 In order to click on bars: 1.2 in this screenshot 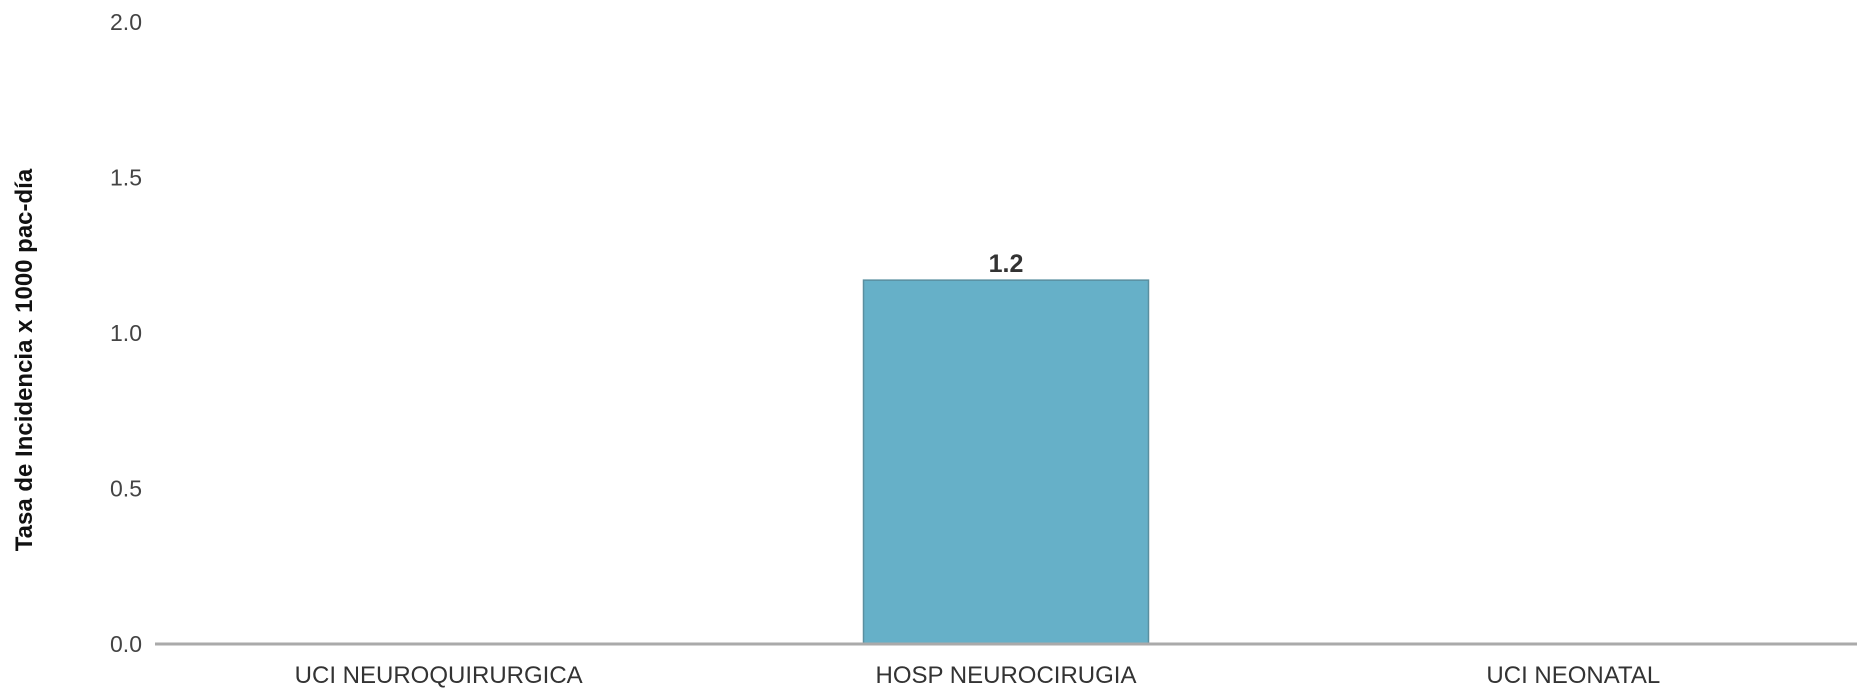, I will do `click(1006, 447)`.